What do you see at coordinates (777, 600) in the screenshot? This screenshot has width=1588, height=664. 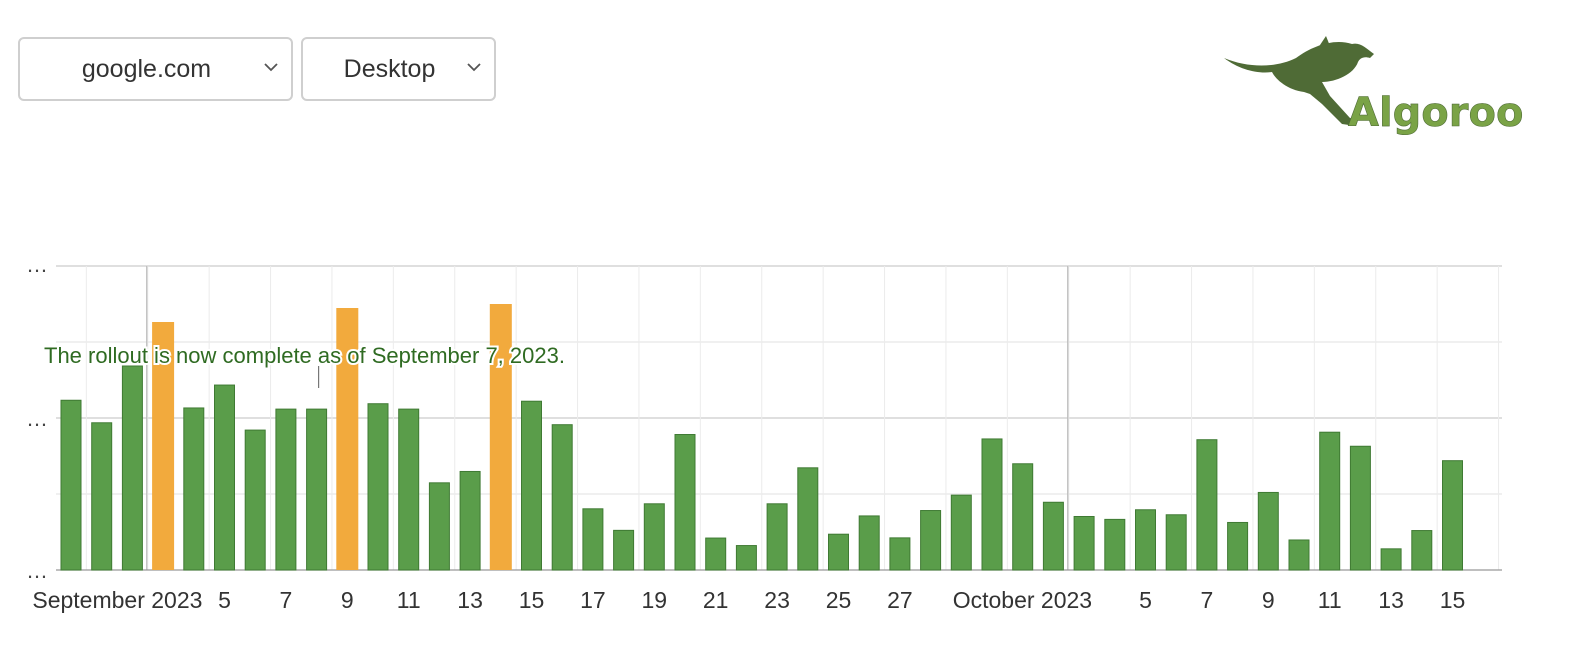 I see `x-tick-label: 23` at bounding box center [777, 600].